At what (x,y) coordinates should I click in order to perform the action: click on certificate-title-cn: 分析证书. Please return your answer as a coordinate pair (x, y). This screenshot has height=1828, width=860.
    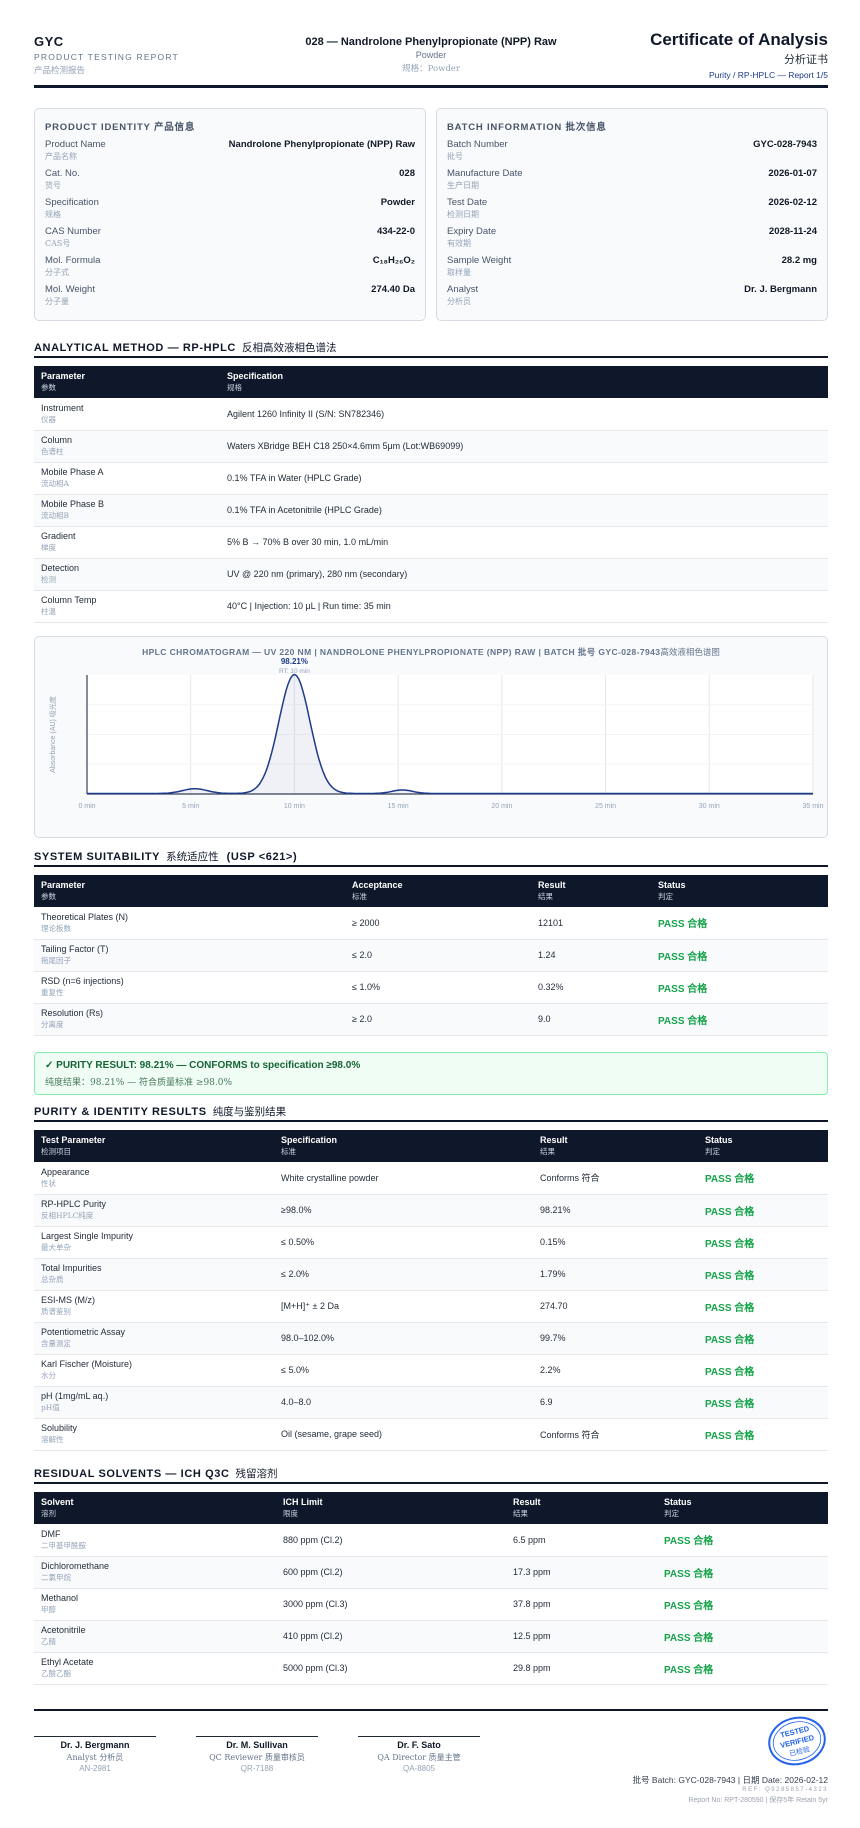
    Looking at the image, I should click on (806, 59).